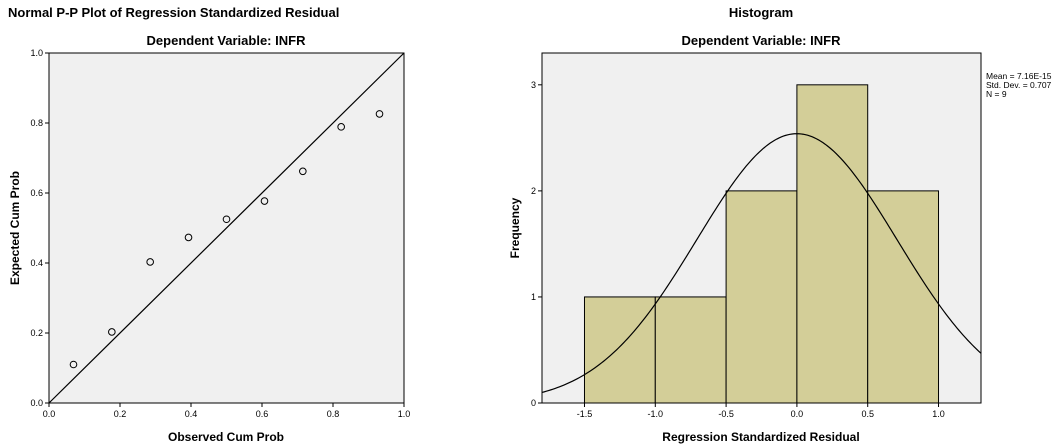 The image size is (1063, 448). I want to click on hist-x-tick-label: -1.5, so click(585, 414).